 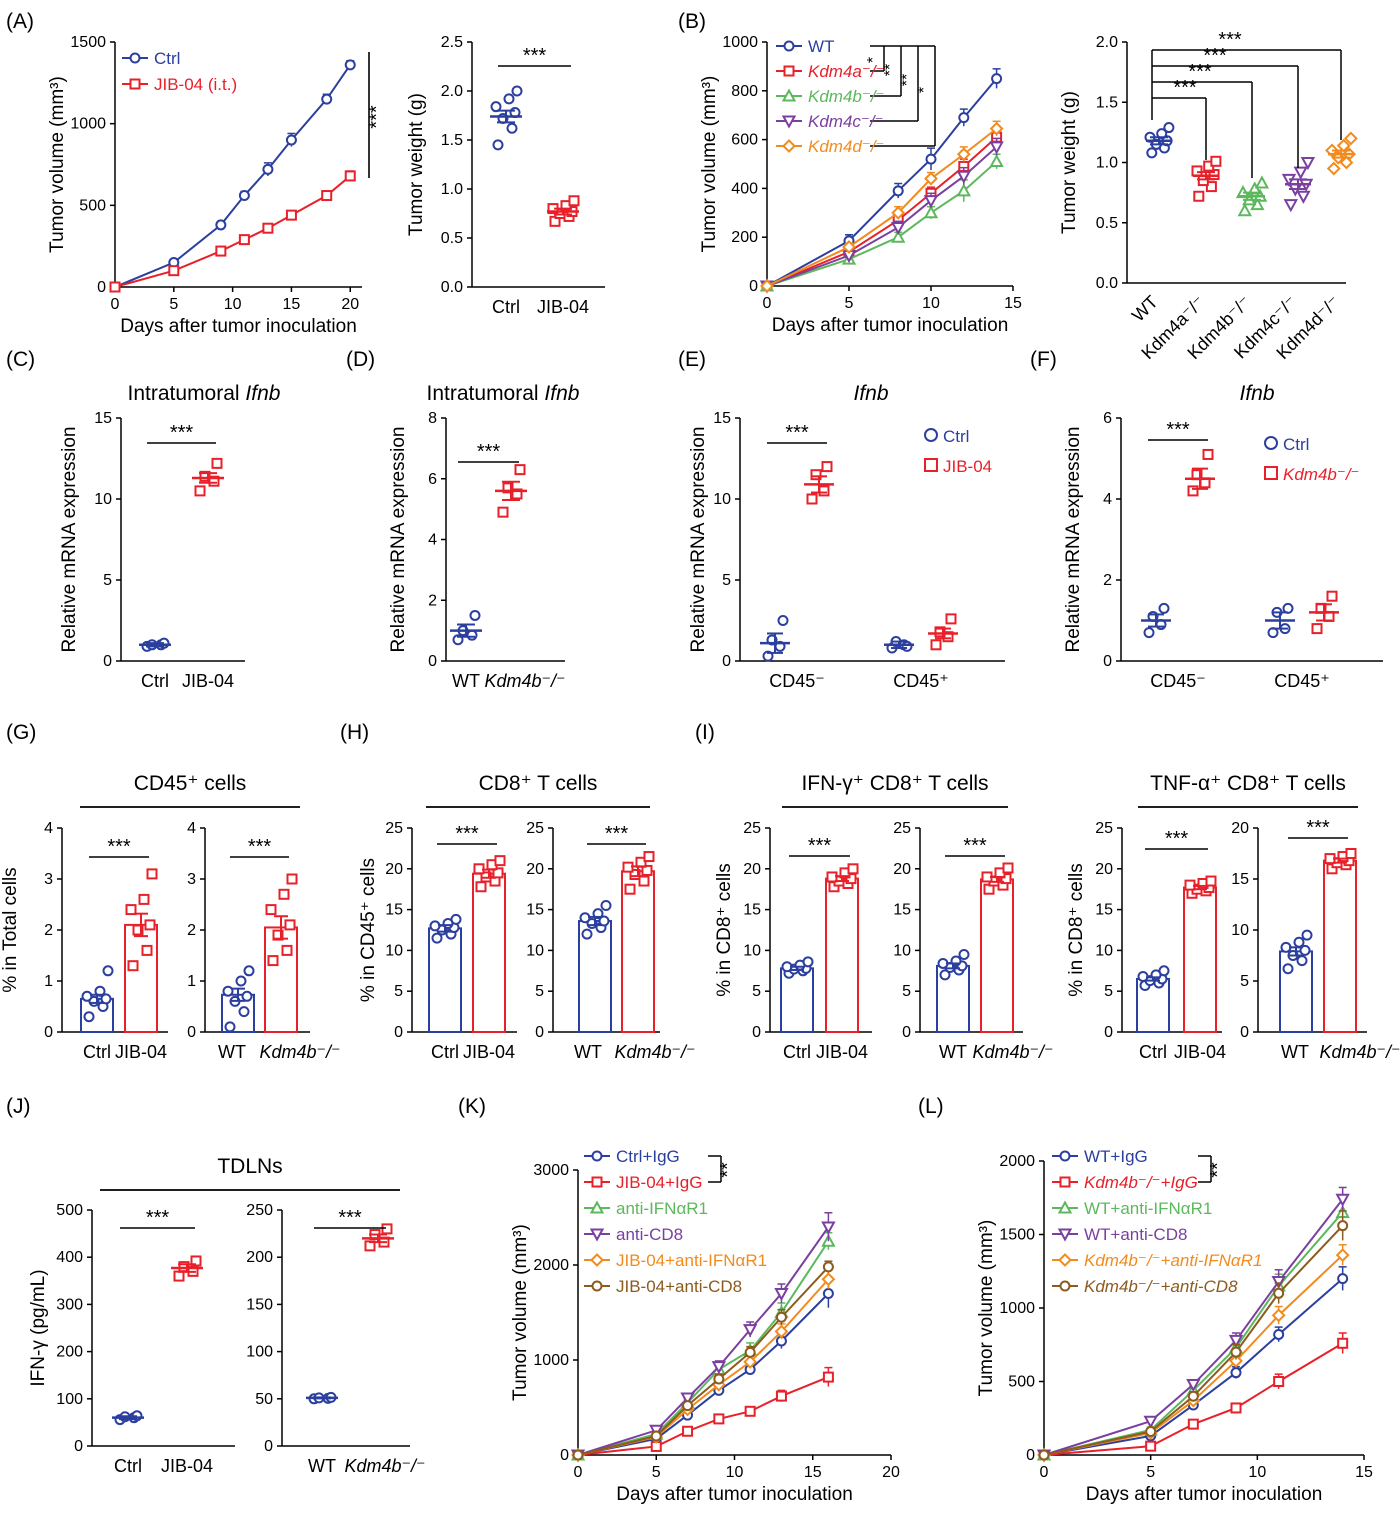 What do you see at coordinates (551, 1170) in the screenshot?
I see `y-tick-label: 3000` at bounding box center [551, 1170].